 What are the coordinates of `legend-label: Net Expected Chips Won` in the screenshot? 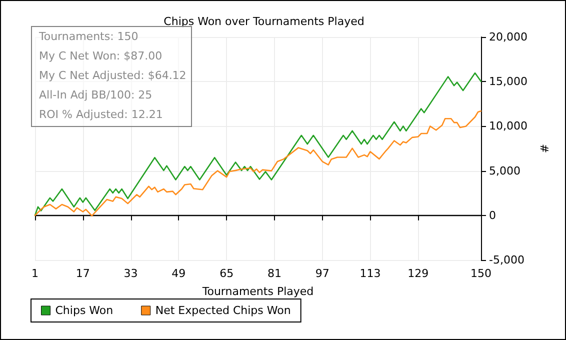 It's located at (223, 310).